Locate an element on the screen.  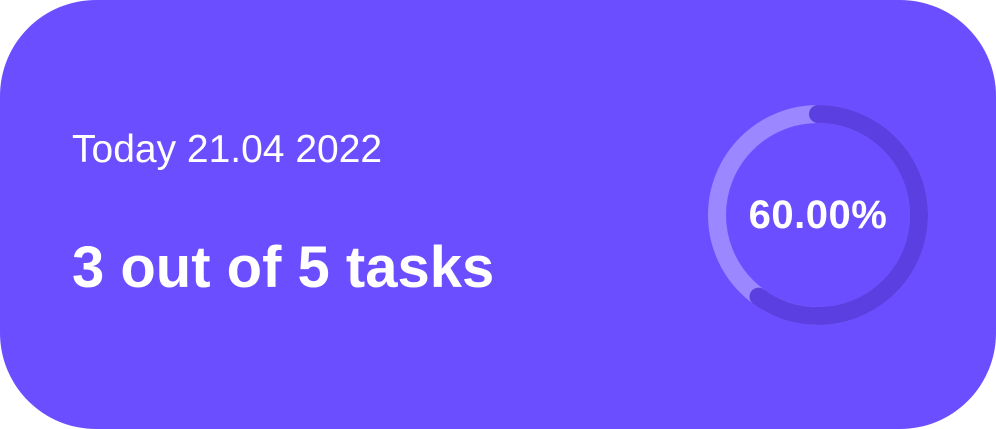
progress-ring is located at coordinates (818, 215).